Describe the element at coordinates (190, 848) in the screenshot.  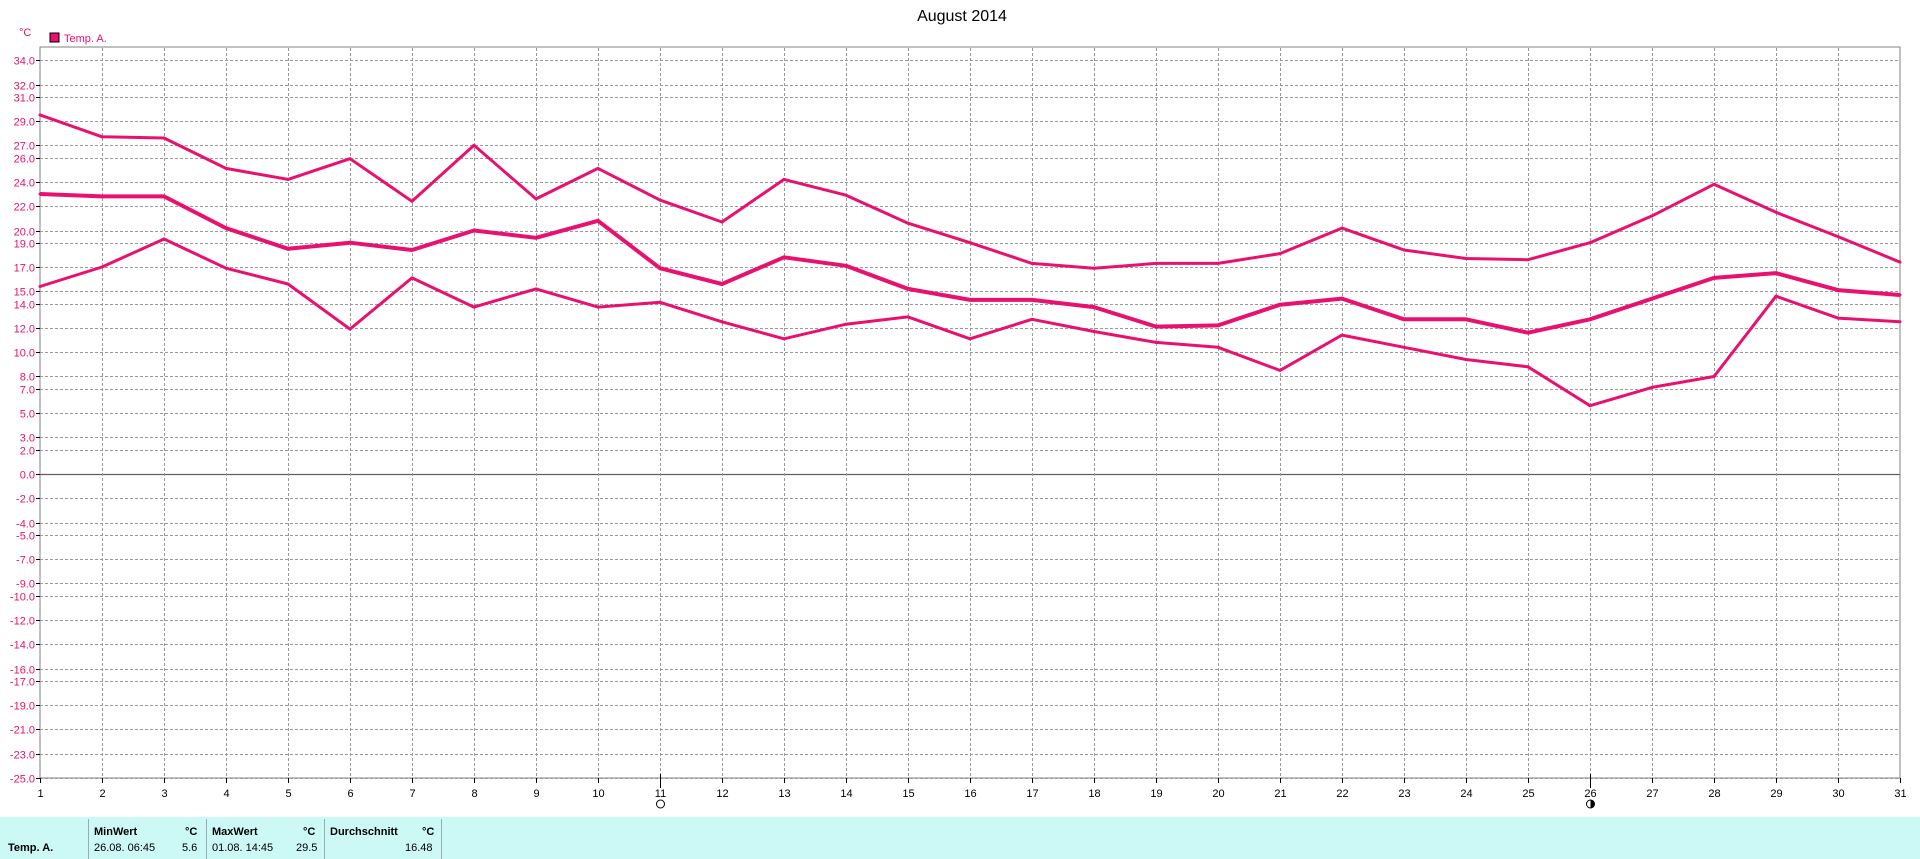
I see `min-value: 5.6` at that location.